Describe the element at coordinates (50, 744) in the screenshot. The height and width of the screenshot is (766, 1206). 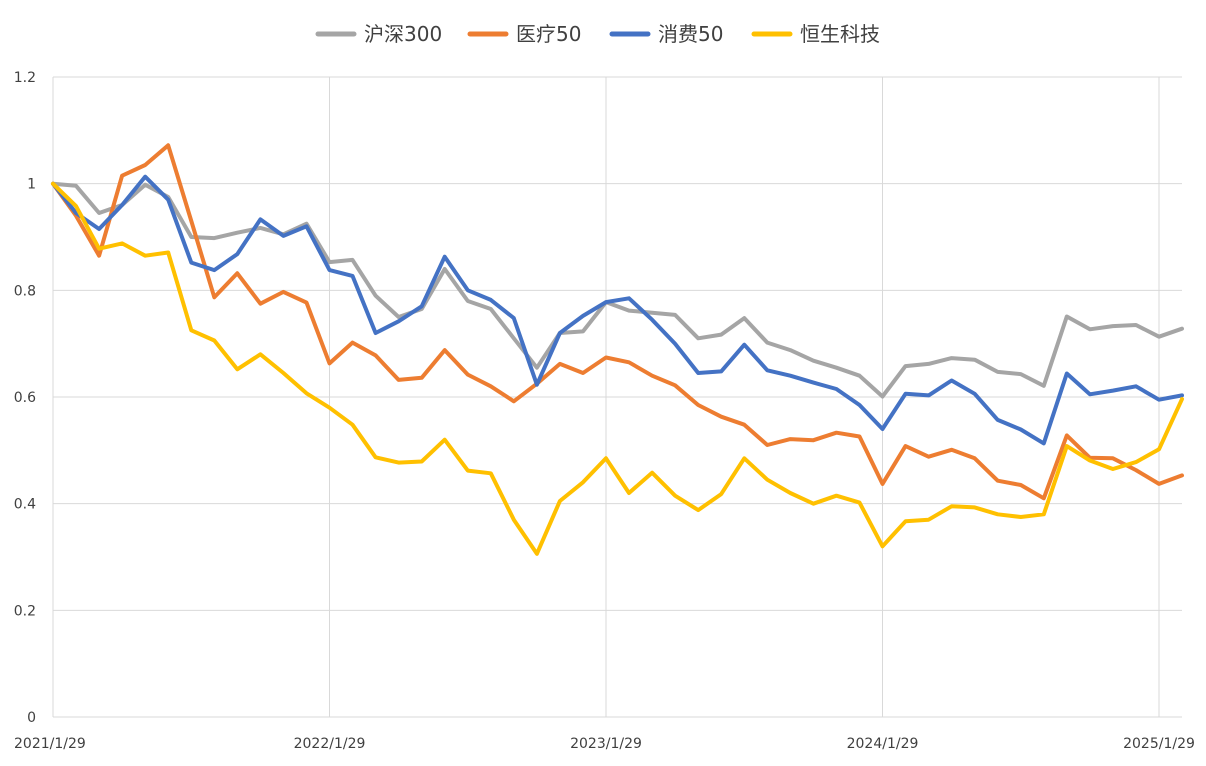
I see `x-tick-label: 2021/1/29` at that location.